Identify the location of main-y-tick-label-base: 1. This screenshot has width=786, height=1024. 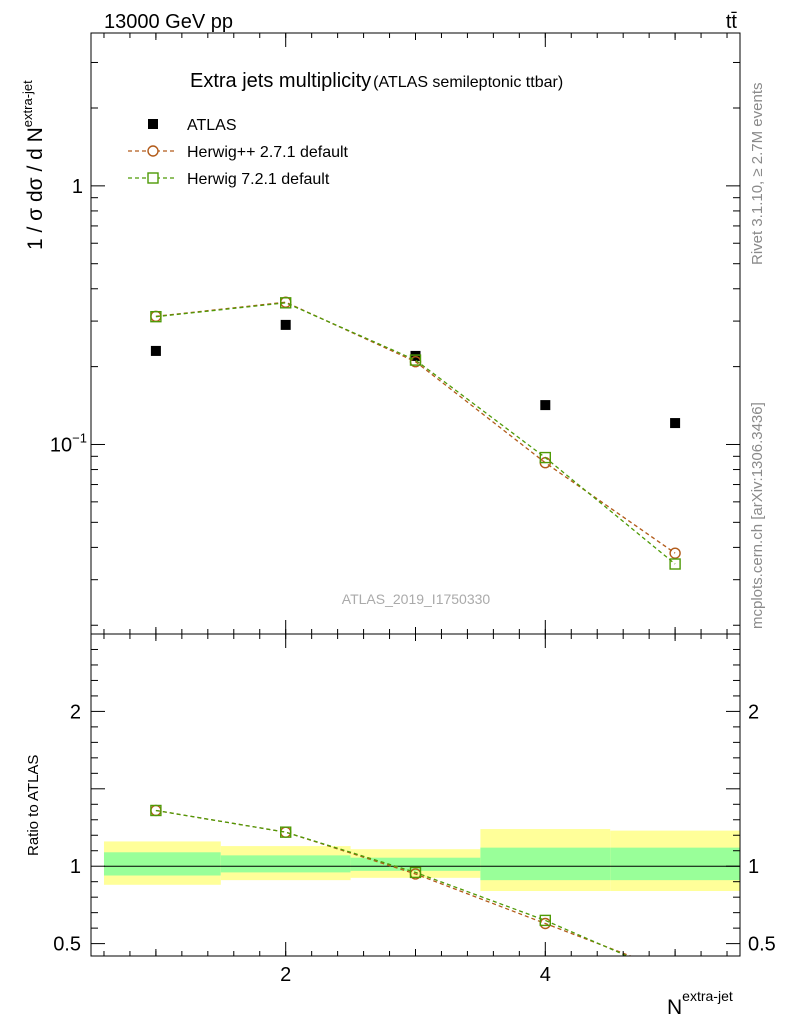
(77, 187).